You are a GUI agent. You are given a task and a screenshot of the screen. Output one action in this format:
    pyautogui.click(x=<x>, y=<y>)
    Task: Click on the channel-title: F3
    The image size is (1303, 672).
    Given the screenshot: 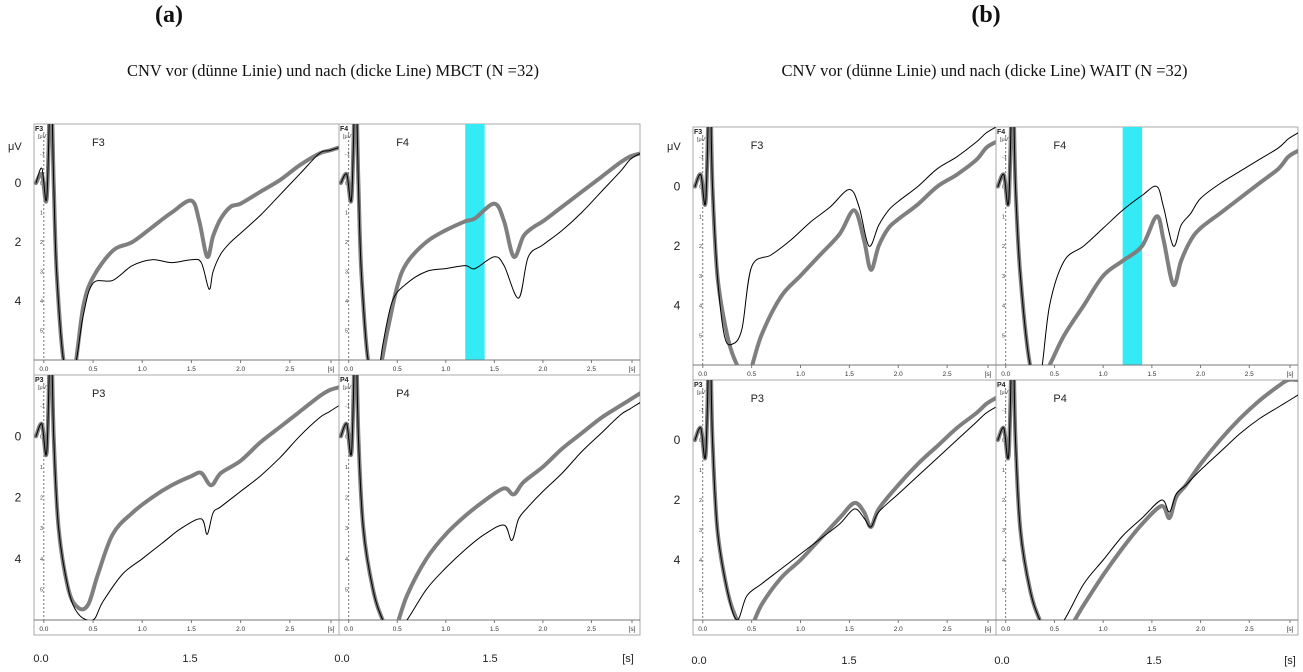 What is the action you would take?
    pyautogui.click(x=98, y=143)
    